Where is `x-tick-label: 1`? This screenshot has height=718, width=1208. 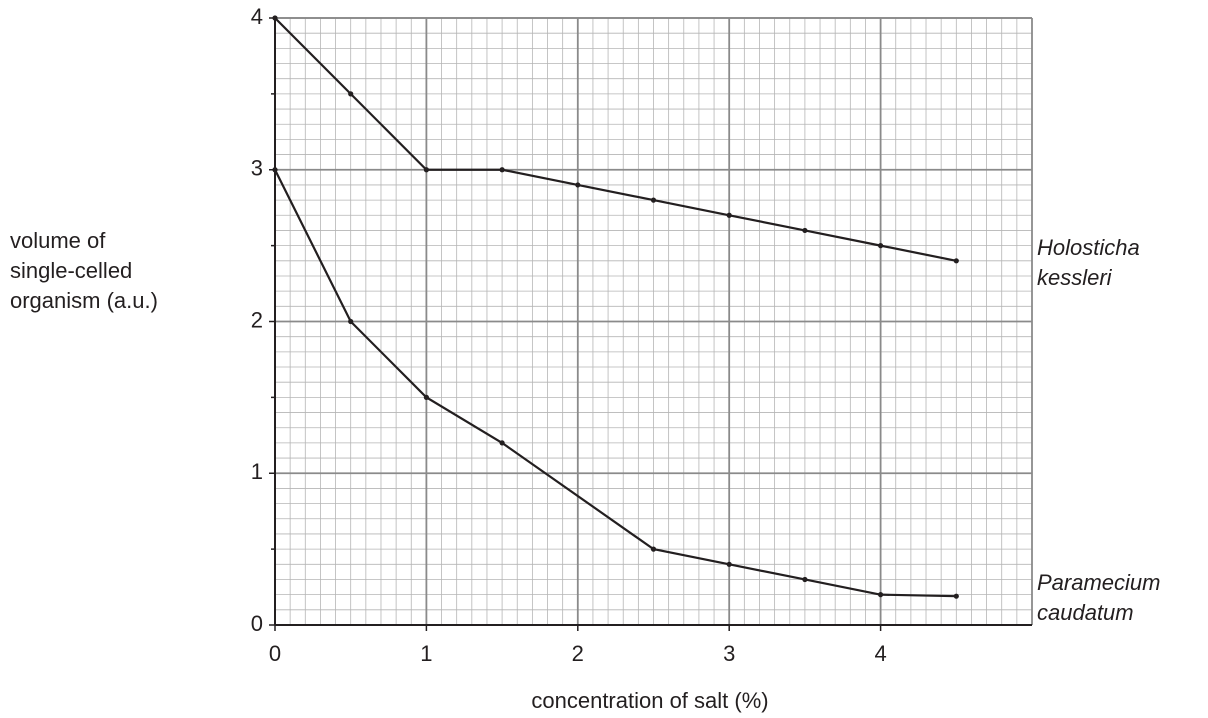
x-tick-label: 1 is located at coordinates (426, 653).